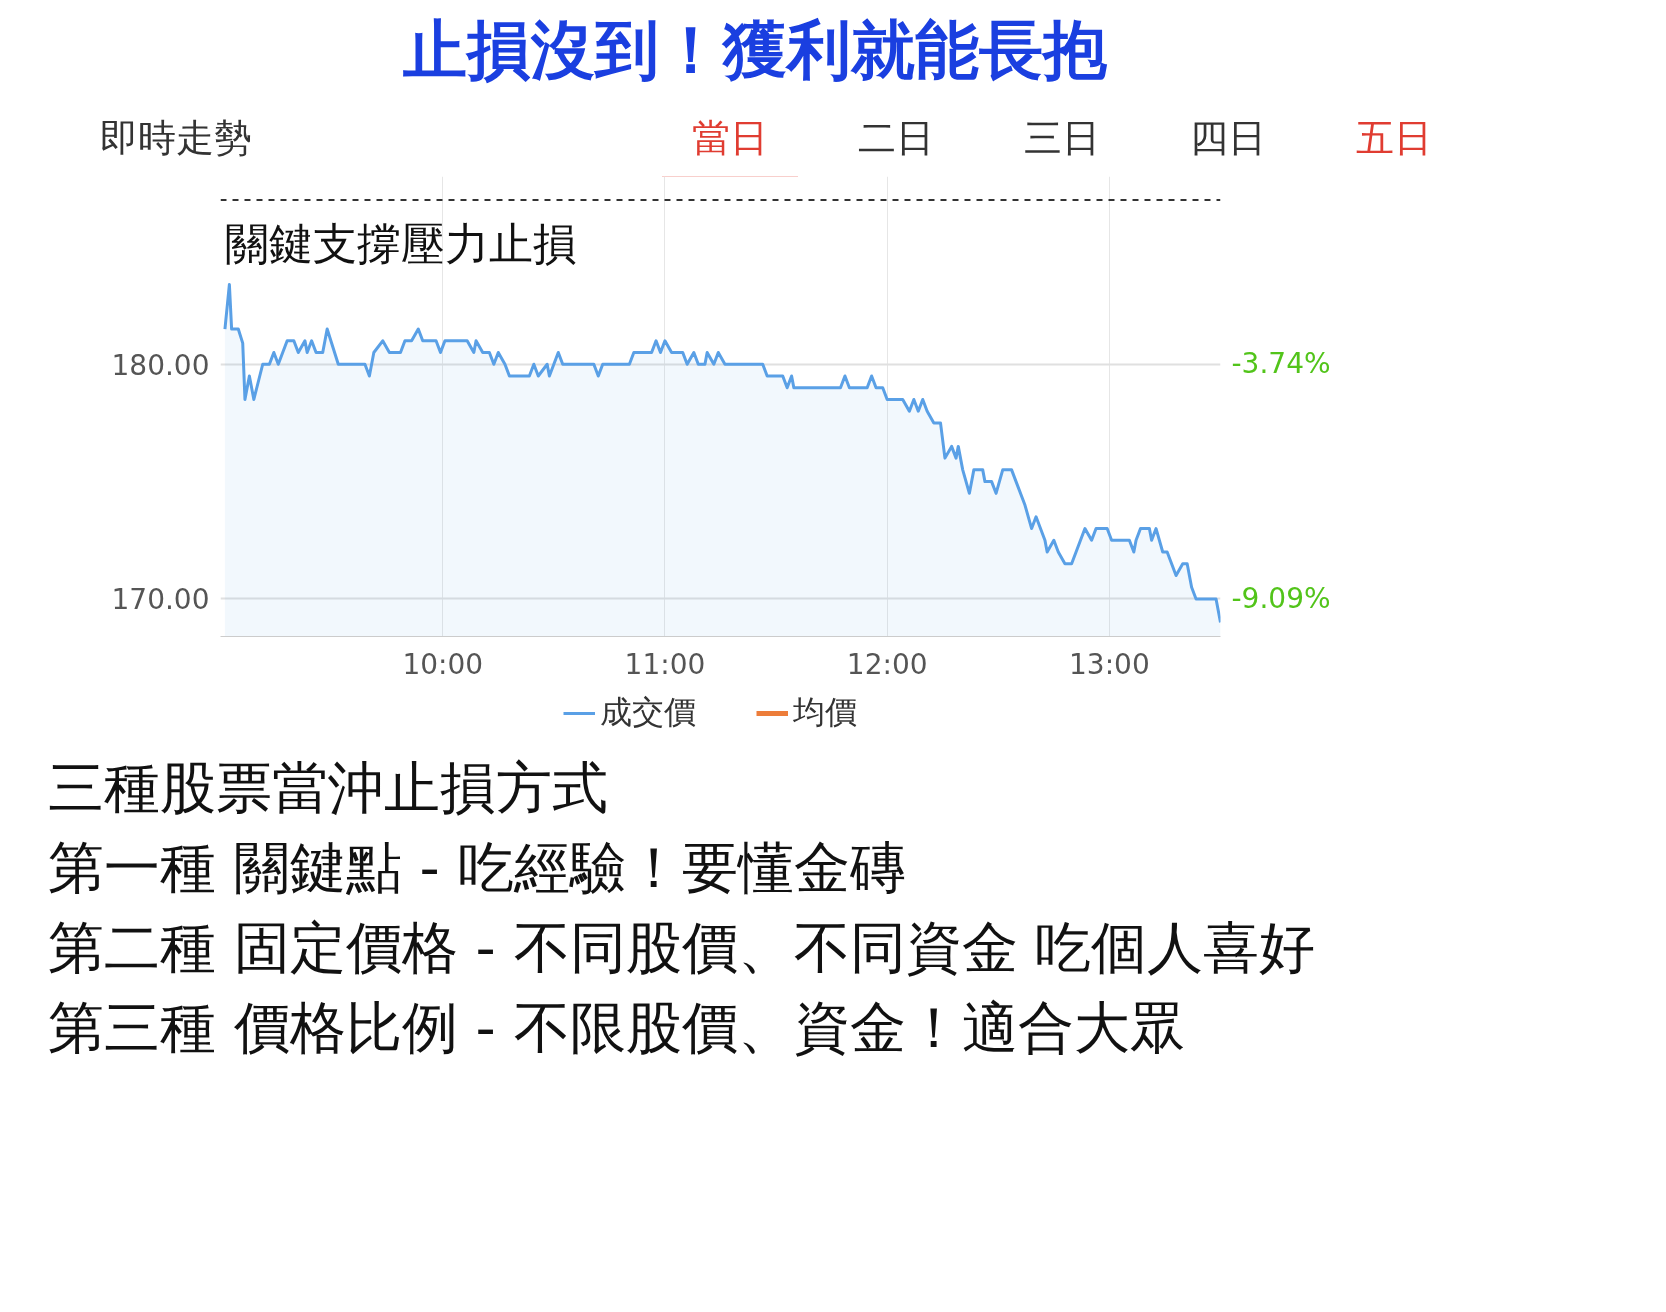 The width and height of the screenshot is (1666, 1312). I want to click on text: 第三種 價格比例 - 不限股價、資金！適合大眾, so click(617, 1027).